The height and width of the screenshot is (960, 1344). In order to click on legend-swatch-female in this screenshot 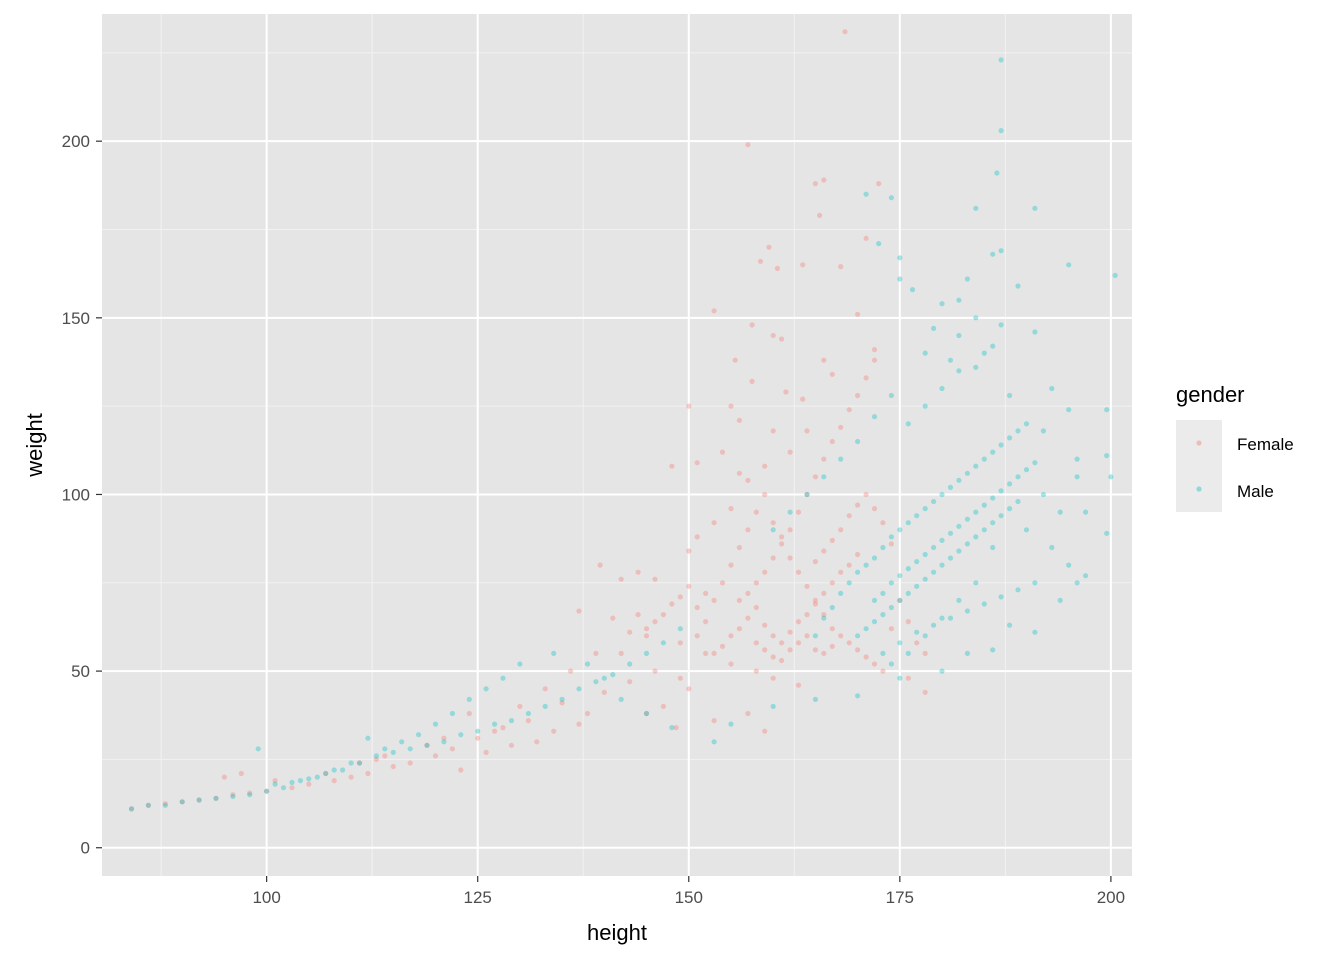, I will do `click(1199, 443)`.